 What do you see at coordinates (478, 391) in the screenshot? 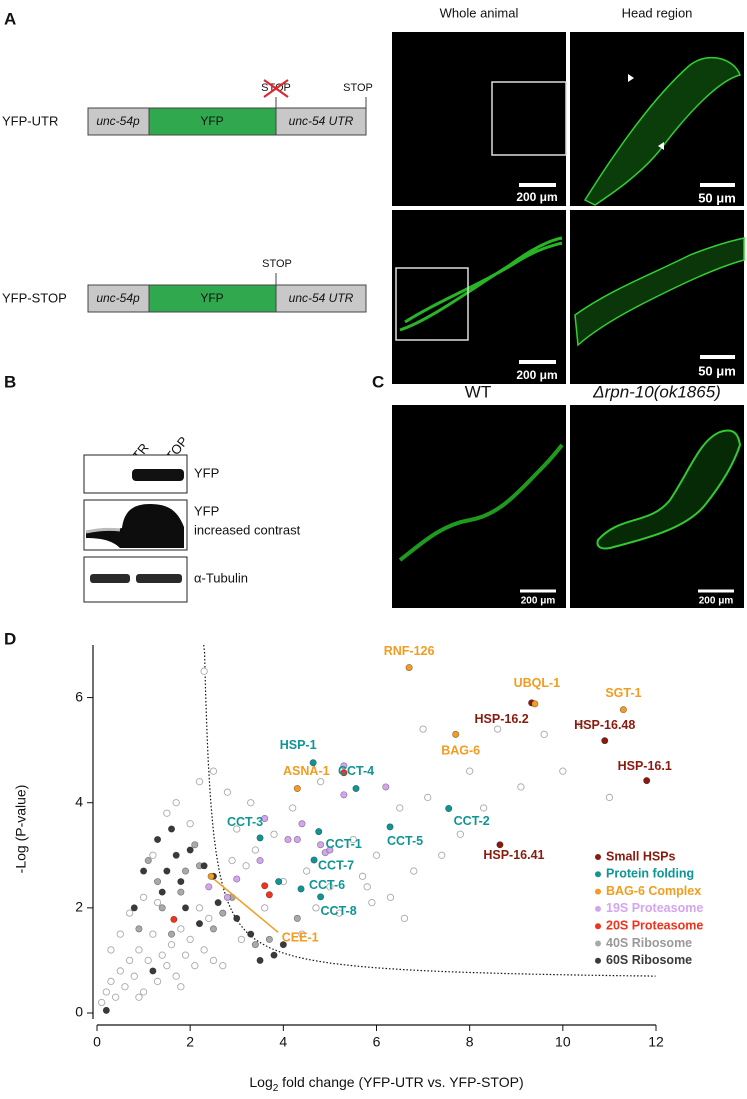
I see `image-title: WT` at bounding box center [478, 391].